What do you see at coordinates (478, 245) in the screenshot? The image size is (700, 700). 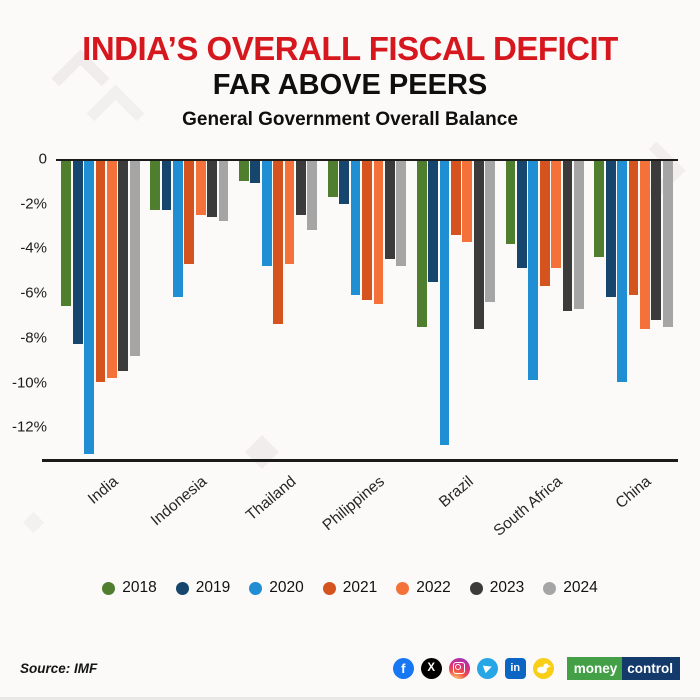 I see `bar-brazil-2023` at bounding box center [478, 245].